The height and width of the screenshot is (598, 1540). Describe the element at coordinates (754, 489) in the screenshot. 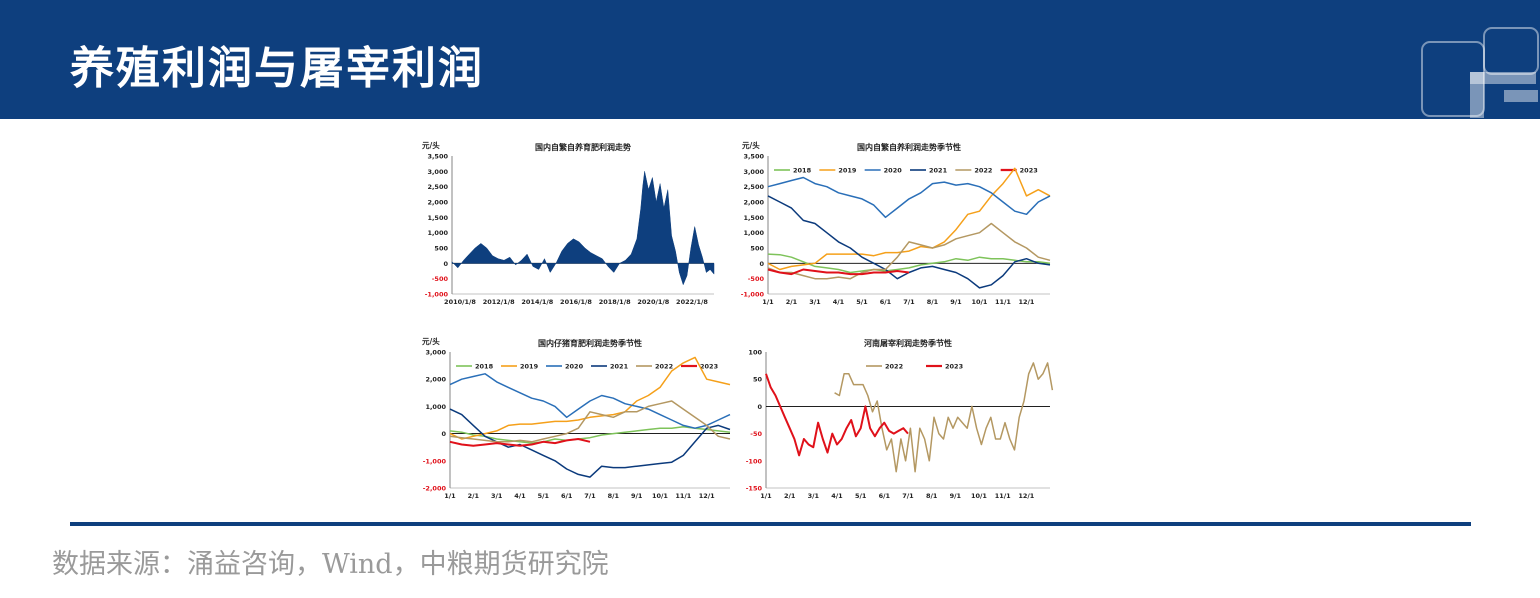

I see `y-tick-label: -150` at that location.